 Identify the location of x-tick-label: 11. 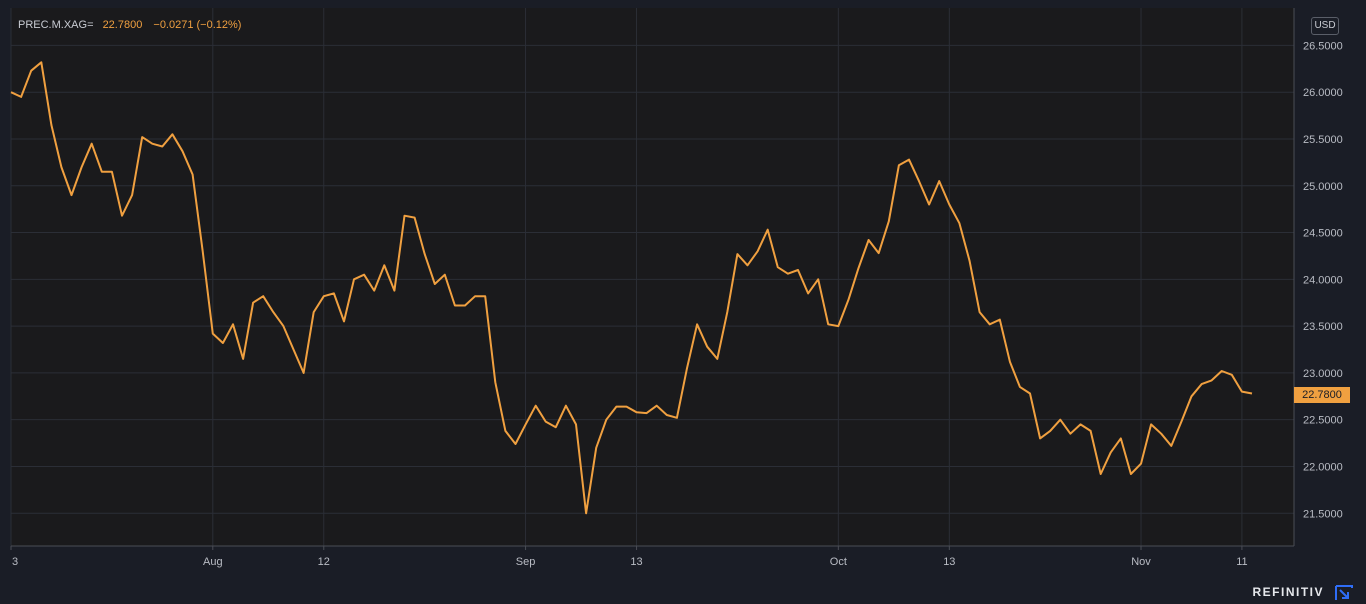
(1241, 562).